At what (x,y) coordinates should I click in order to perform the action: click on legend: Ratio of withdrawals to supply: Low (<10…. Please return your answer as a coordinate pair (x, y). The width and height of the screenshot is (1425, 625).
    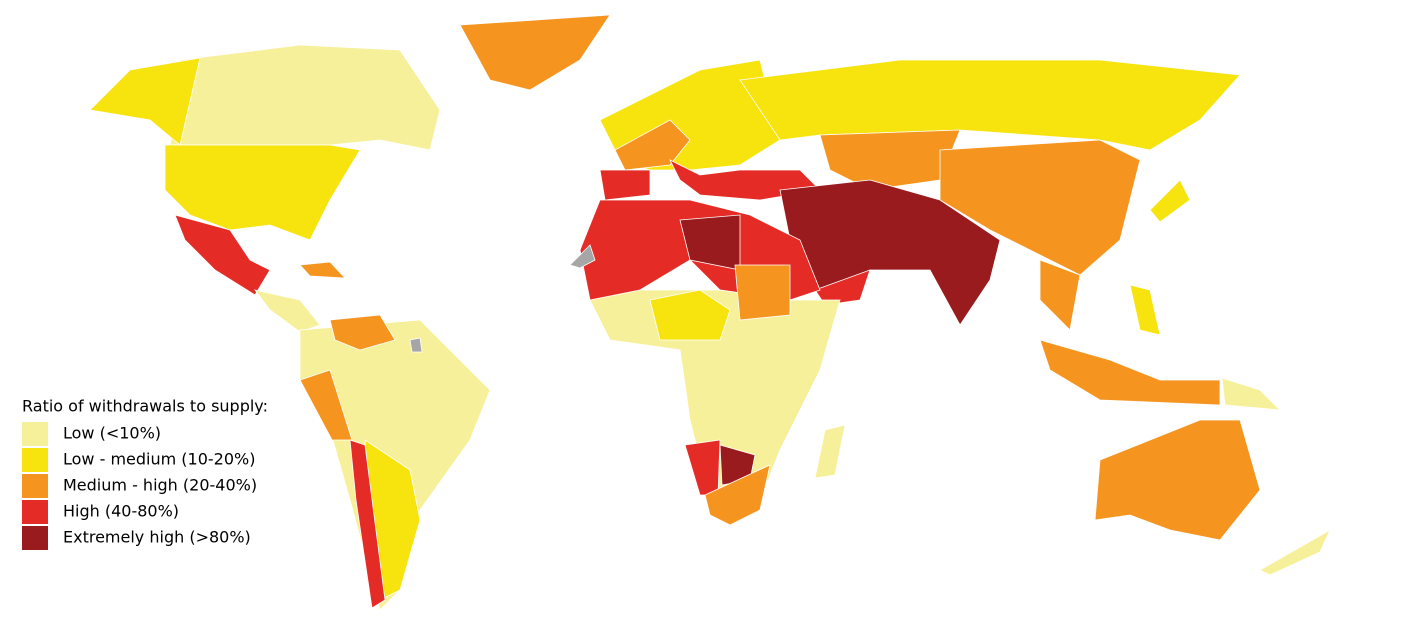
    Looking at the image, I should click on (145, 473).